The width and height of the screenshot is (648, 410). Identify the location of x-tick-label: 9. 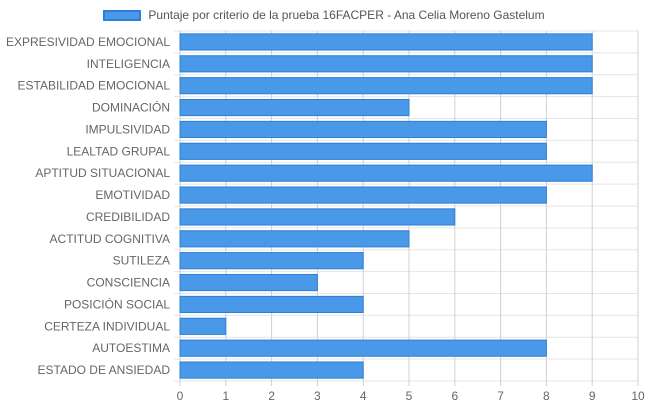
(592, 396).